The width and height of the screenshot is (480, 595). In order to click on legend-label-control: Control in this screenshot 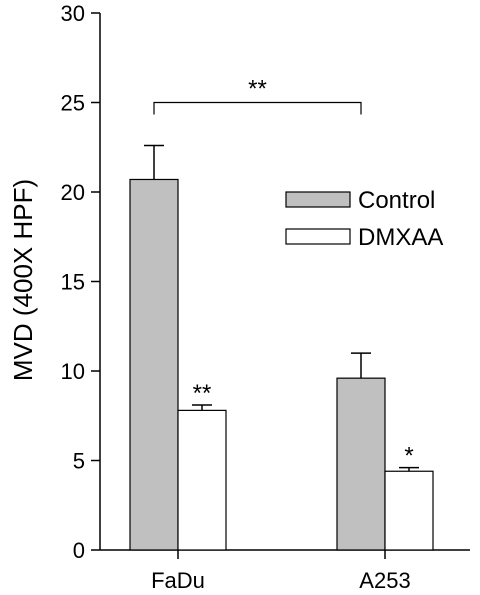, I will do `click(396, 200)`.